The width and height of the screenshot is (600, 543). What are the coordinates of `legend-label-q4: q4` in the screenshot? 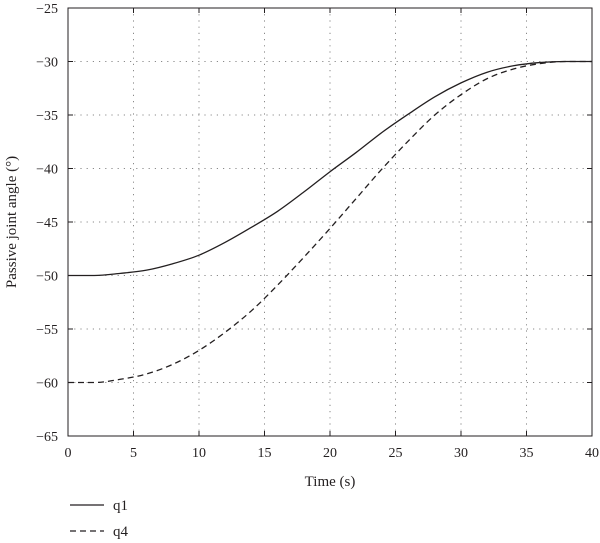 It's located at (121, 532).